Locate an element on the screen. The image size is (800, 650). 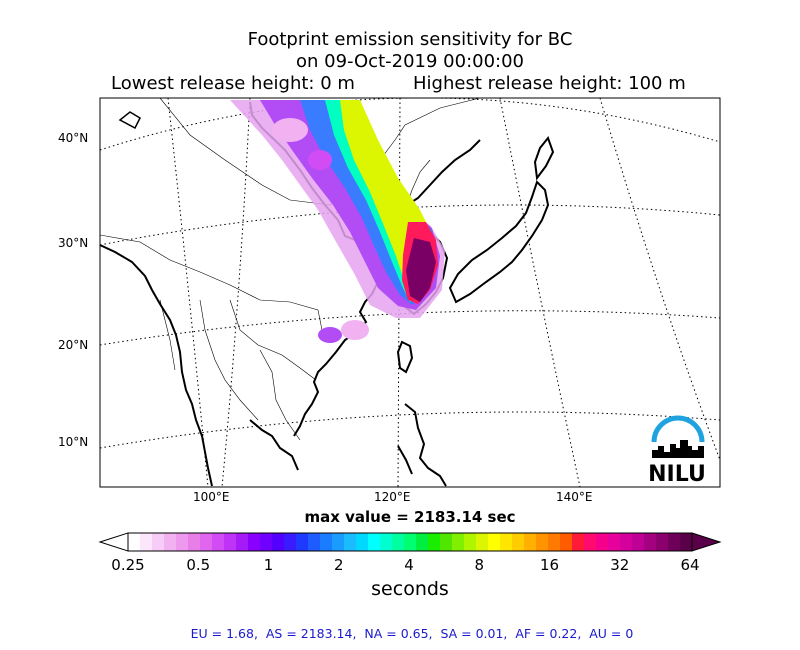
lon-label-120e: 120°E is located at coordinates (392, 497).